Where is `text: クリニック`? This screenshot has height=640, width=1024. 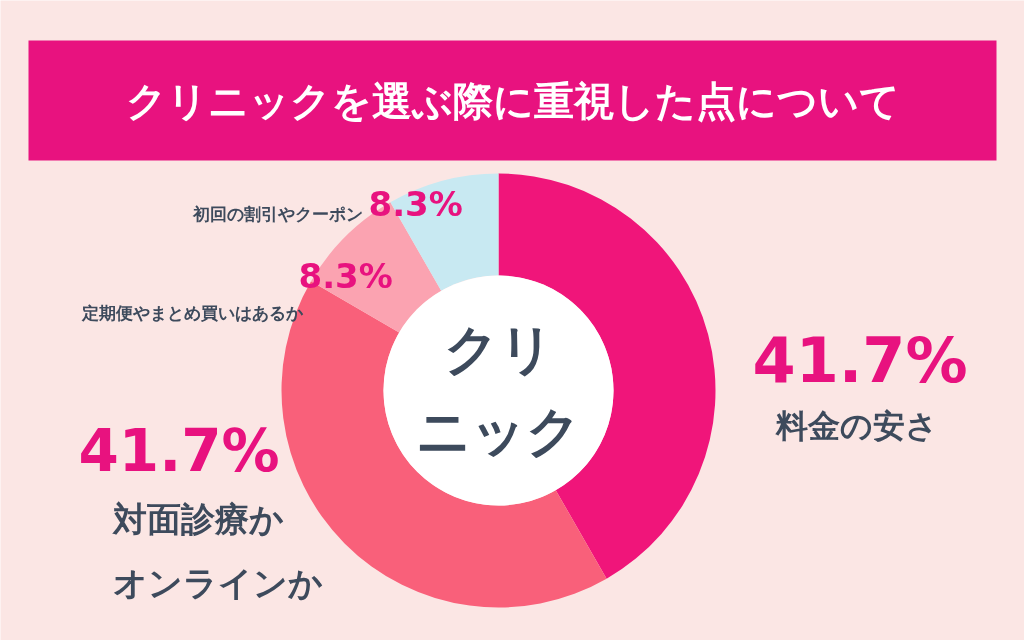
text: クリニック is located at coordinates (498, 390).